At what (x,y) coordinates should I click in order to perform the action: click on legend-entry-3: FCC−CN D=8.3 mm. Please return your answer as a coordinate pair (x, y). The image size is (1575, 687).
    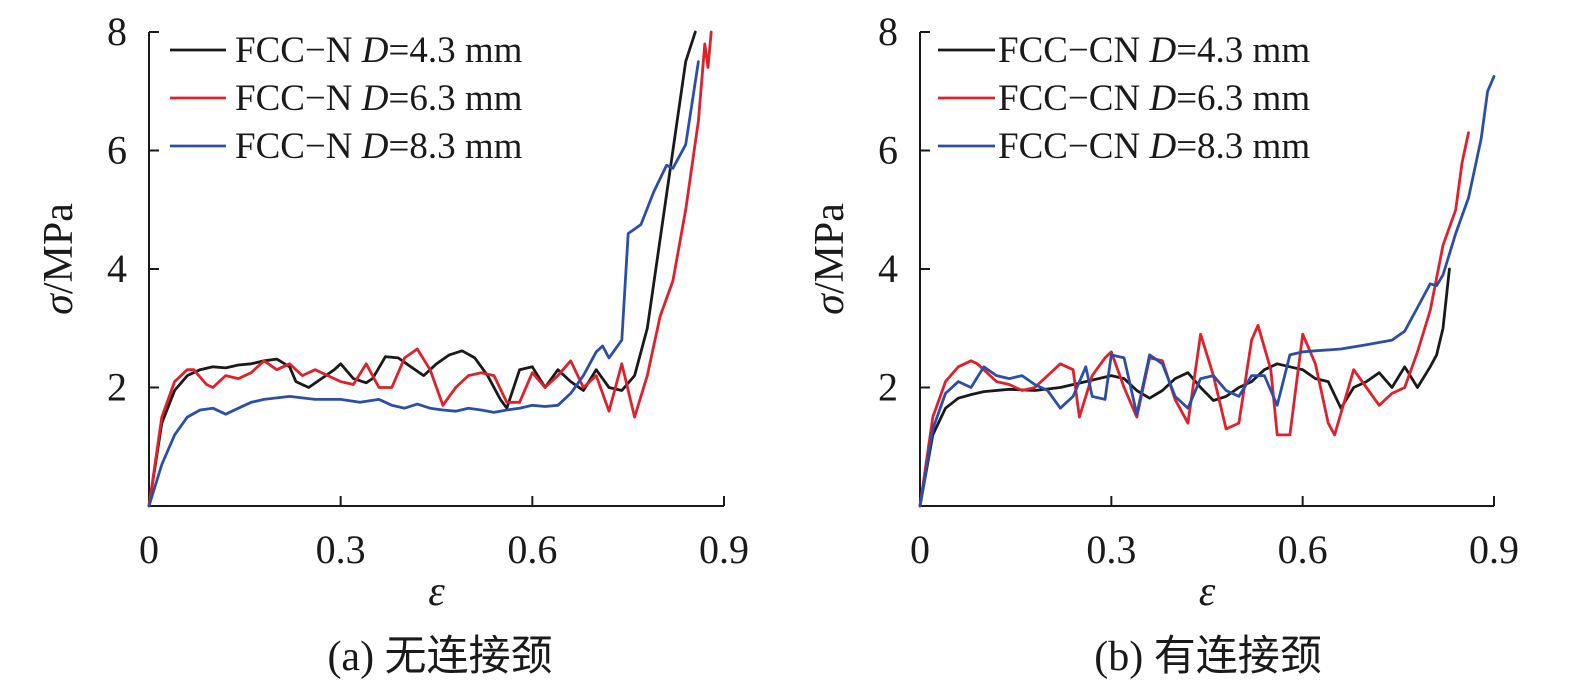
    Looking at the image, I should click on (1154, 146).